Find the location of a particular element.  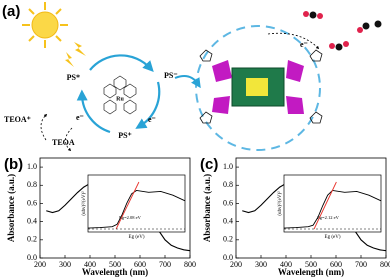

panel-label: (b) is located at coordinates (13, 164).